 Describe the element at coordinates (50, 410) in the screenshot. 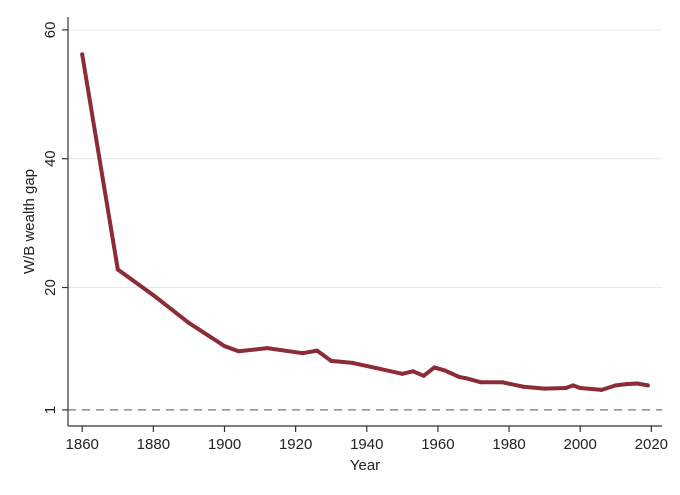

I see `y-tick-label: 1` at that location.